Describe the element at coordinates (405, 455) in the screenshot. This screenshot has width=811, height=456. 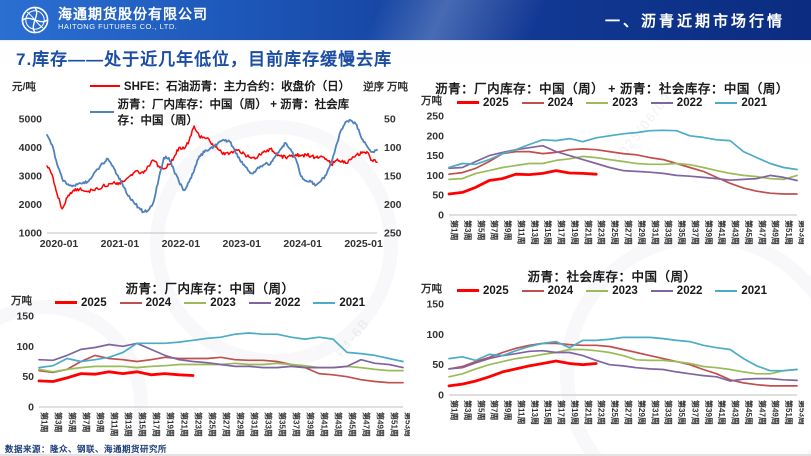
I see `bottom-edge` at that location.